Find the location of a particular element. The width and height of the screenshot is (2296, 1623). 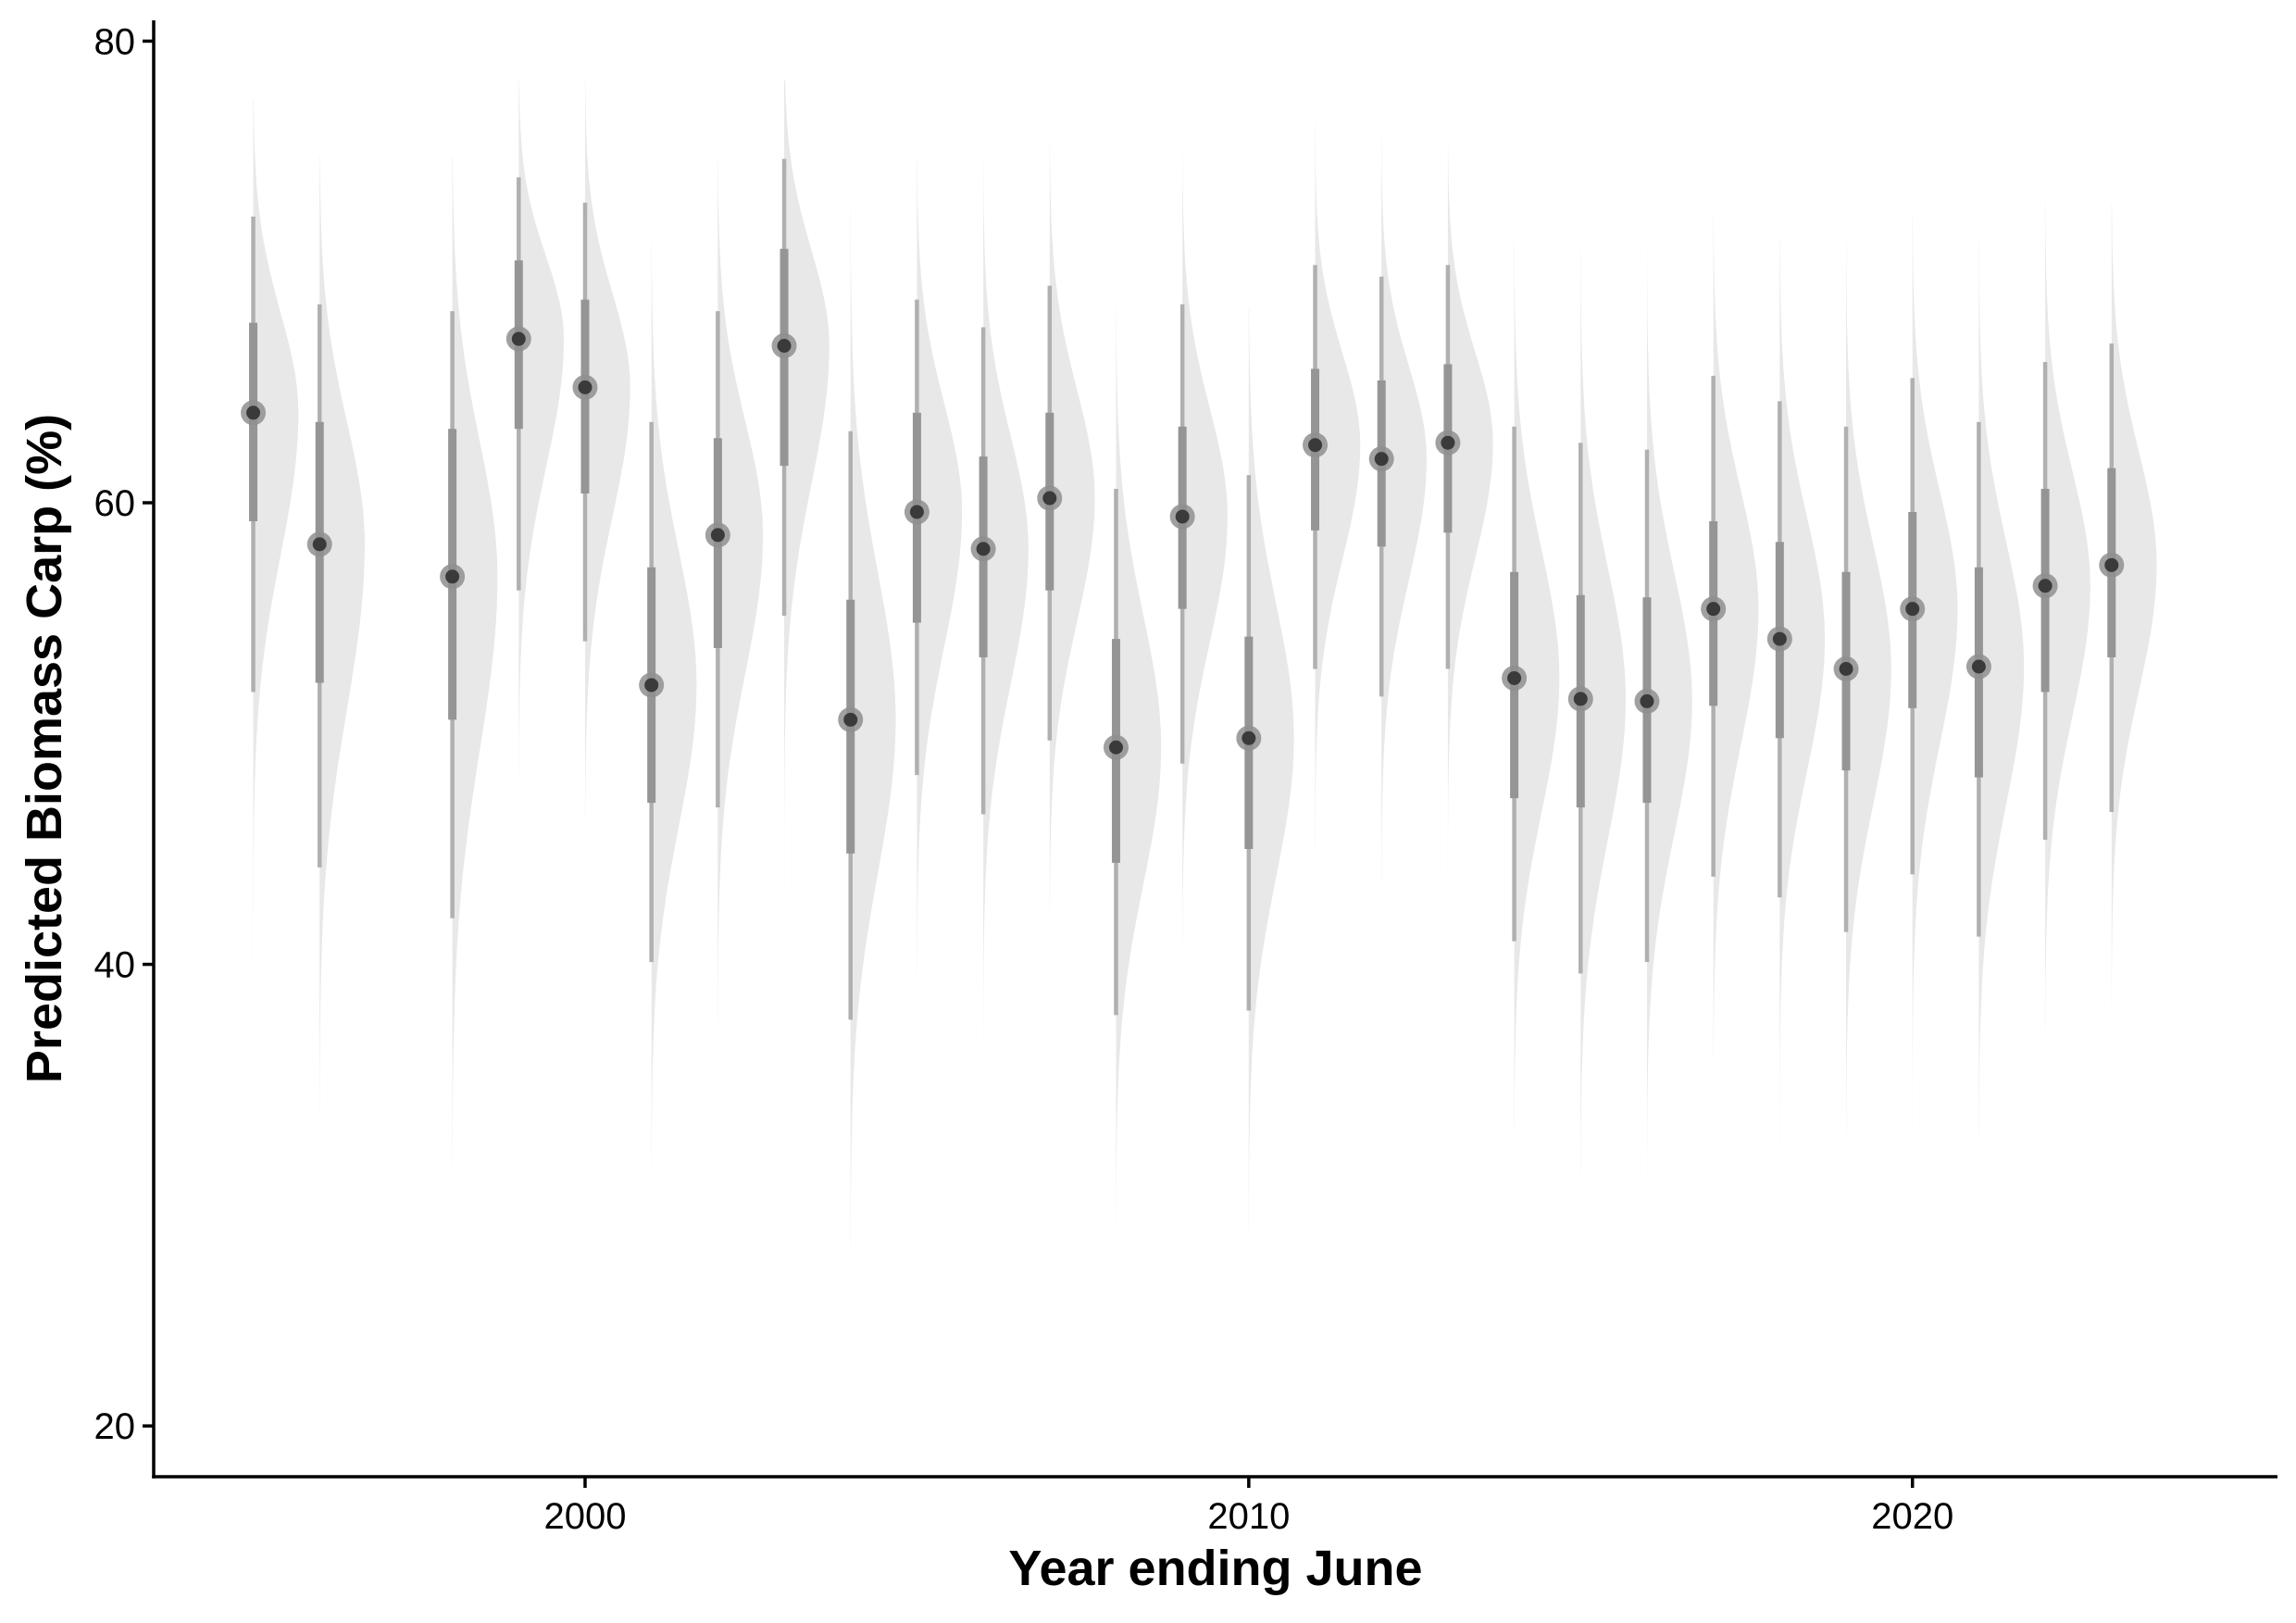

x-axis-title: Year ending June is located at coordinates (1215, 1569).